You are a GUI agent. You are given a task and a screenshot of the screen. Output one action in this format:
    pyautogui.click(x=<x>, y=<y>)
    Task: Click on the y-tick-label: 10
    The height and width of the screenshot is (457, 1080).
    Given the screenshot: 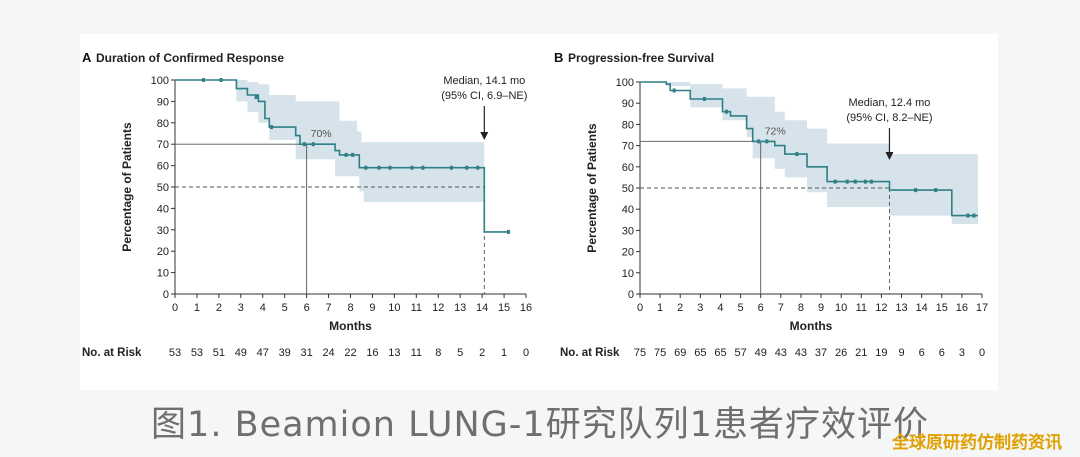 What is the action you would take?
    pyautogui.click(x=628, y=274)
    